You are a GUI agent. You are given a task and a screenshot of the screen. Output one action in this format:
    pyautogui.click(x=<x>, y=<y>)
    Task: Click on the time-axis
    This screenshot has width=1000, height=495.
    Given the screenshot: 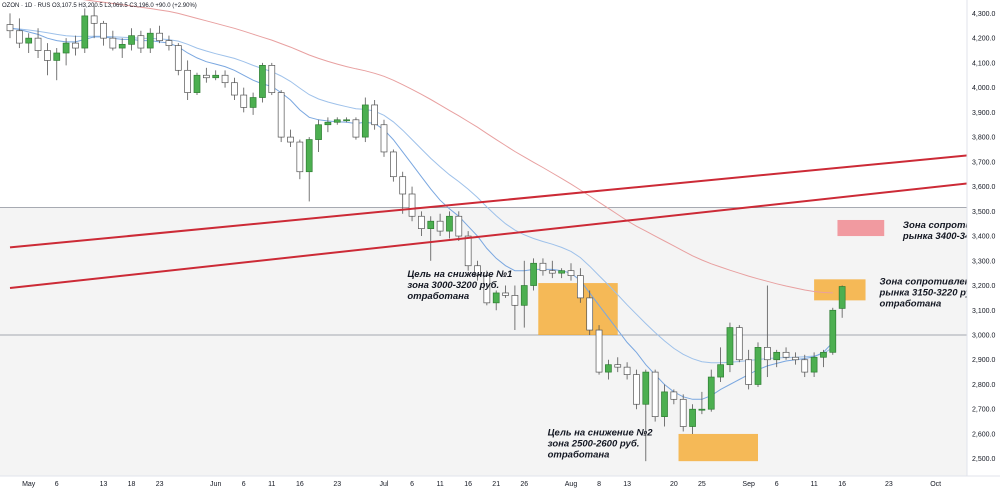 What is the action you would take?
    pyautogui.click(x=500, y=483)
    